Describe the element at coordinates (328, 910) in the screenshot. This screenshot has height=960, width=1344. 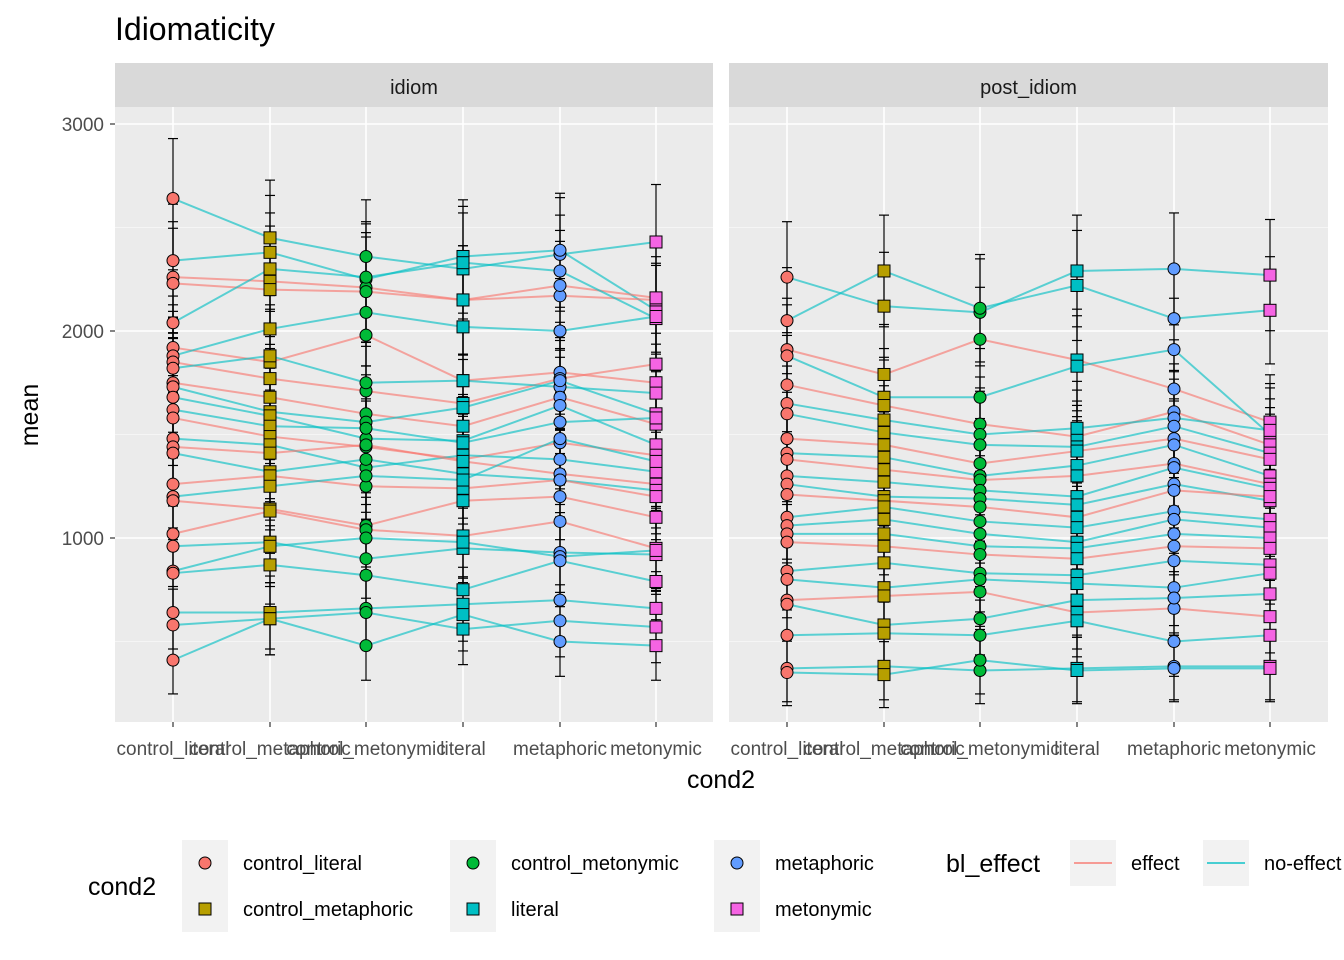
I see `legend-label: control_metaphoric` at that location.